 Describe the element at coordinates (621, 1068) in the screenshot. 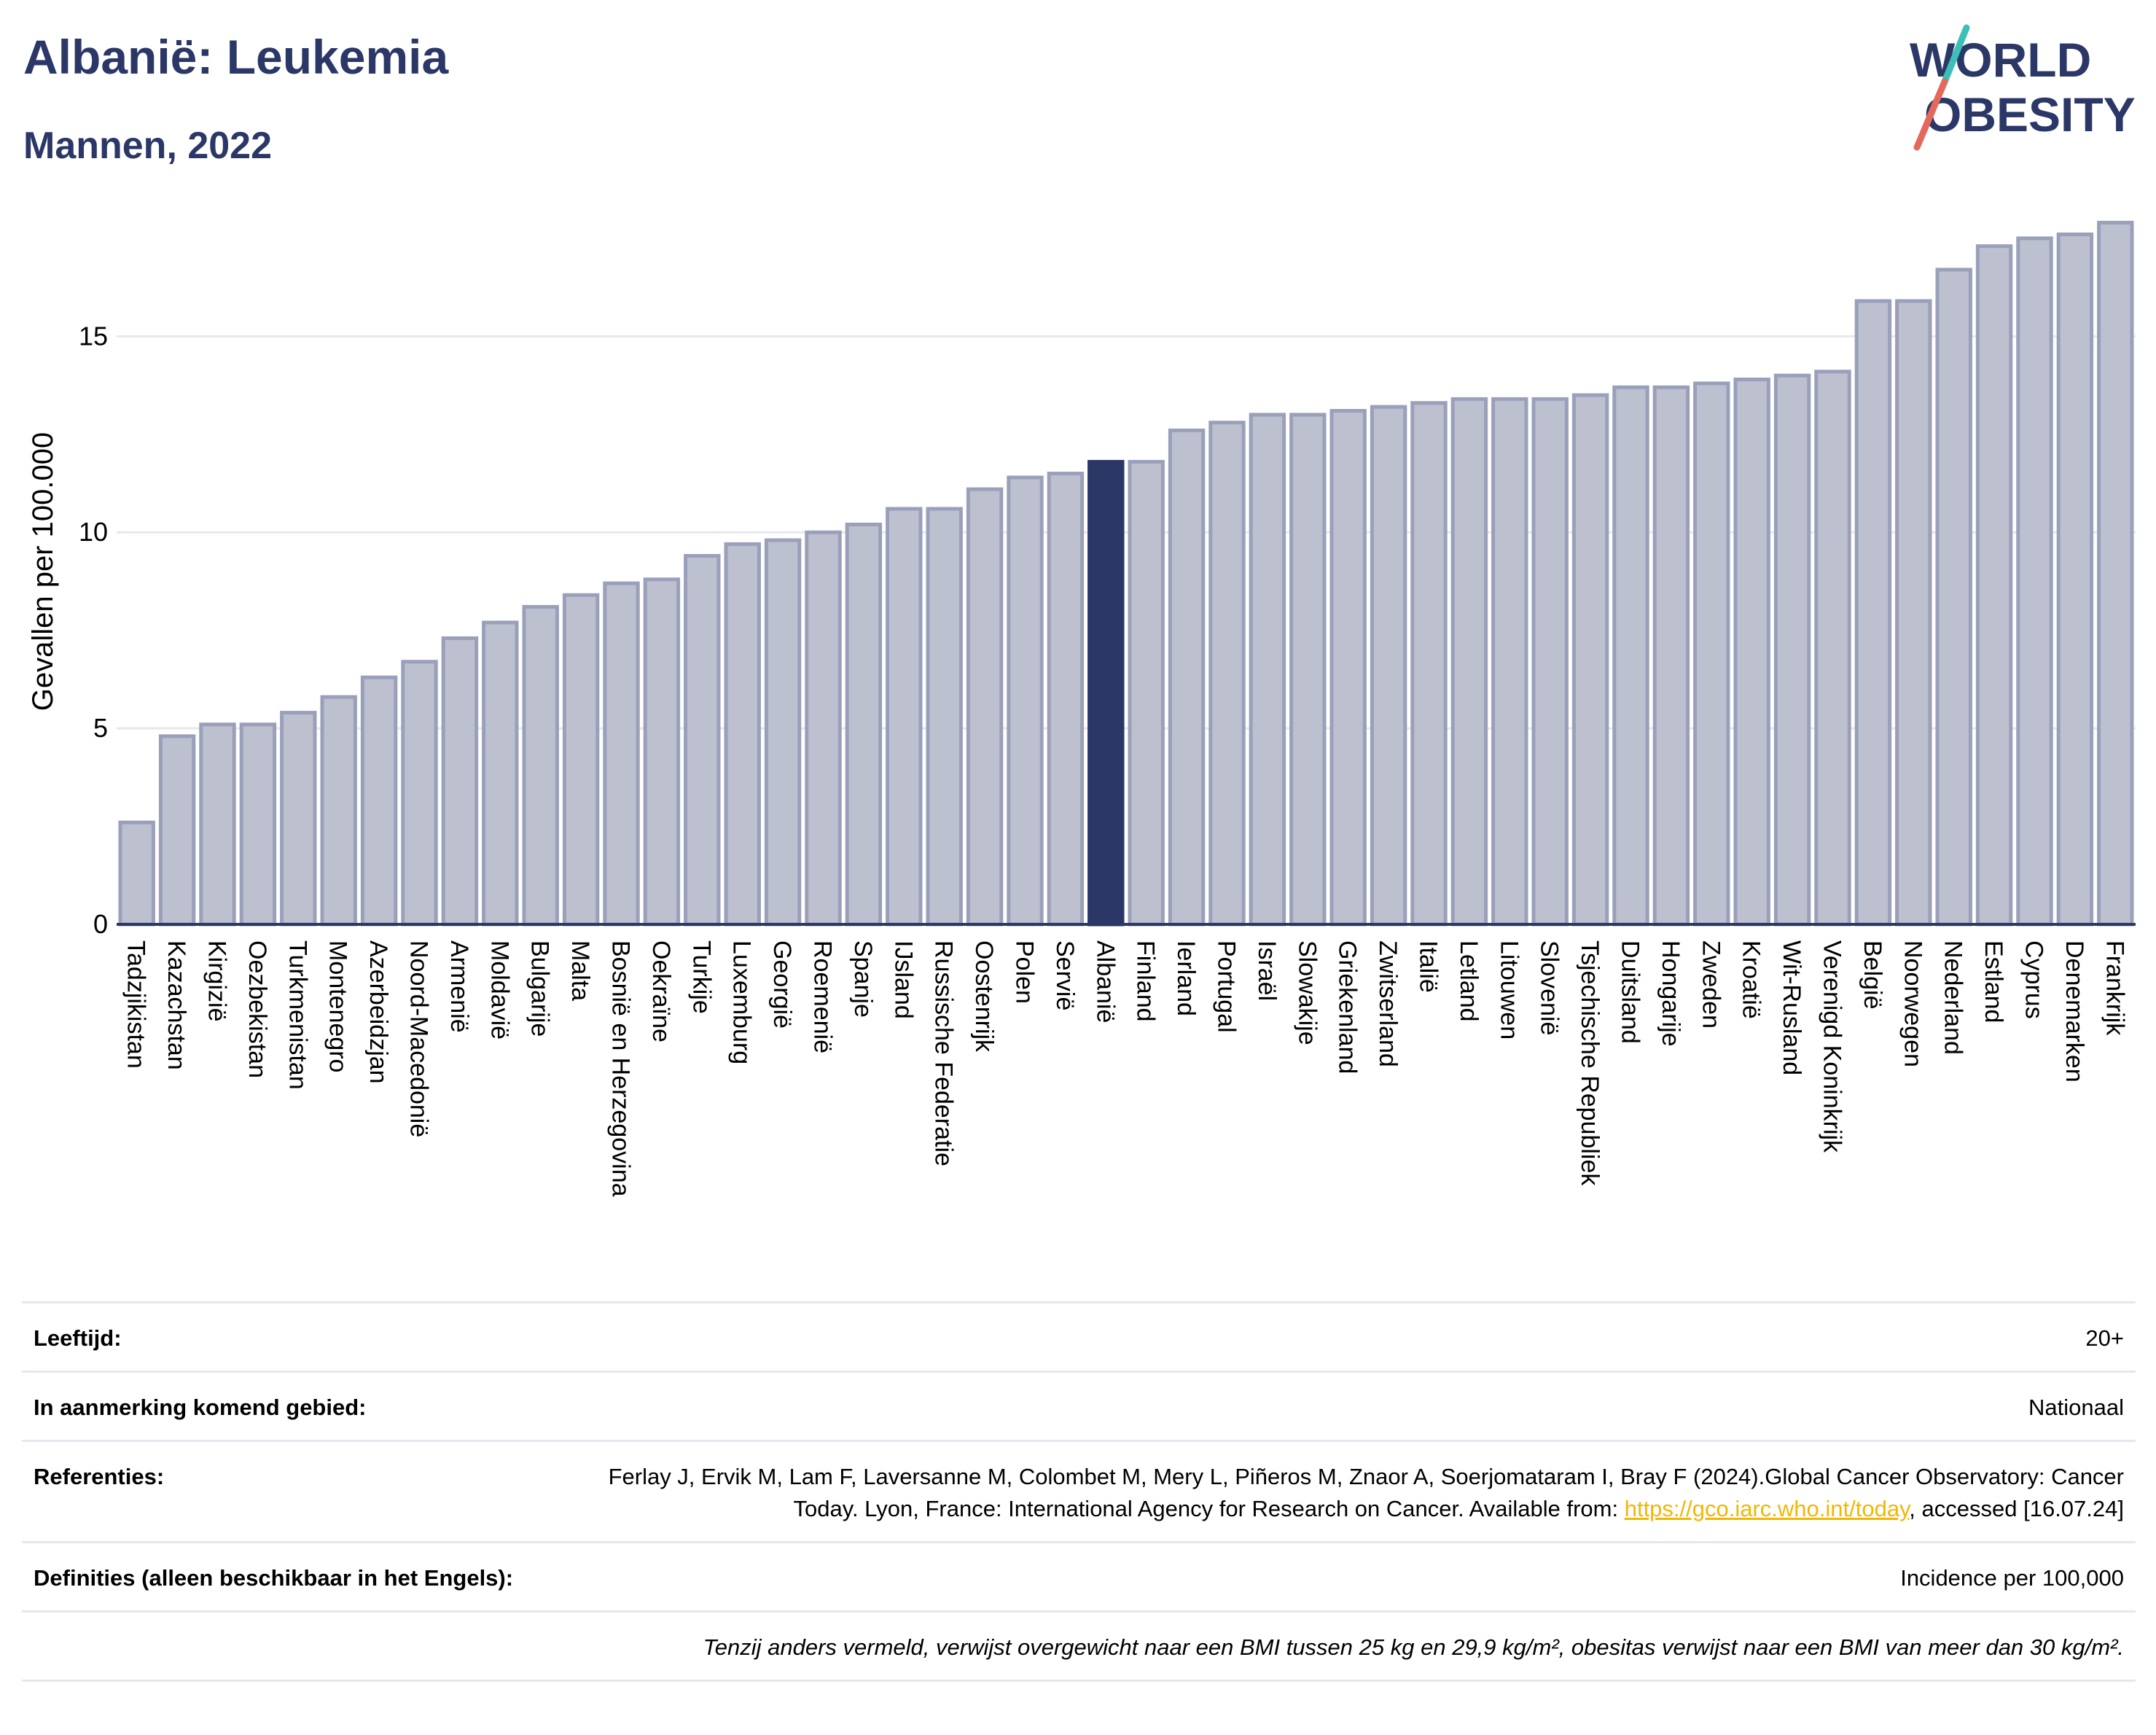

I see `x-tick-label: Bosnië en Herzegovina` at that location.